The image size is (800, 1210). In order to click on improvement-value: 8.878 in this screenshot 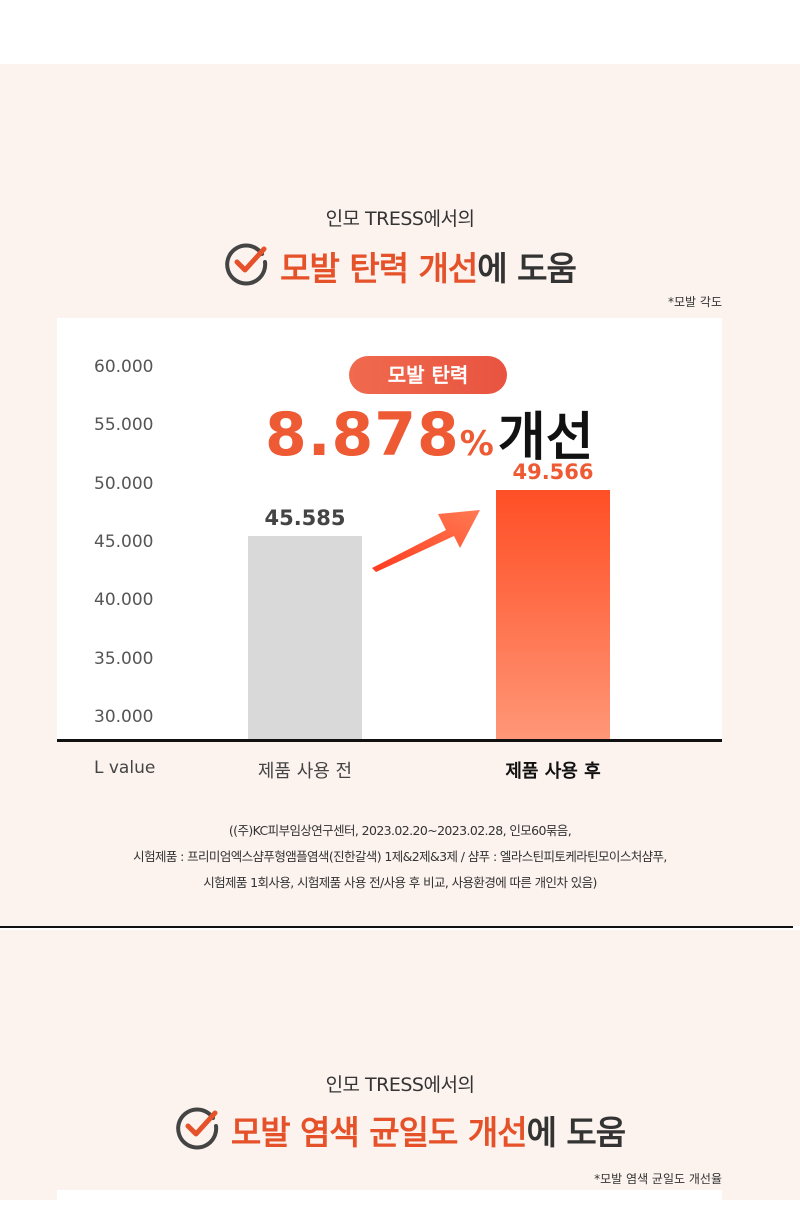, I will do `click(362, 435)`.